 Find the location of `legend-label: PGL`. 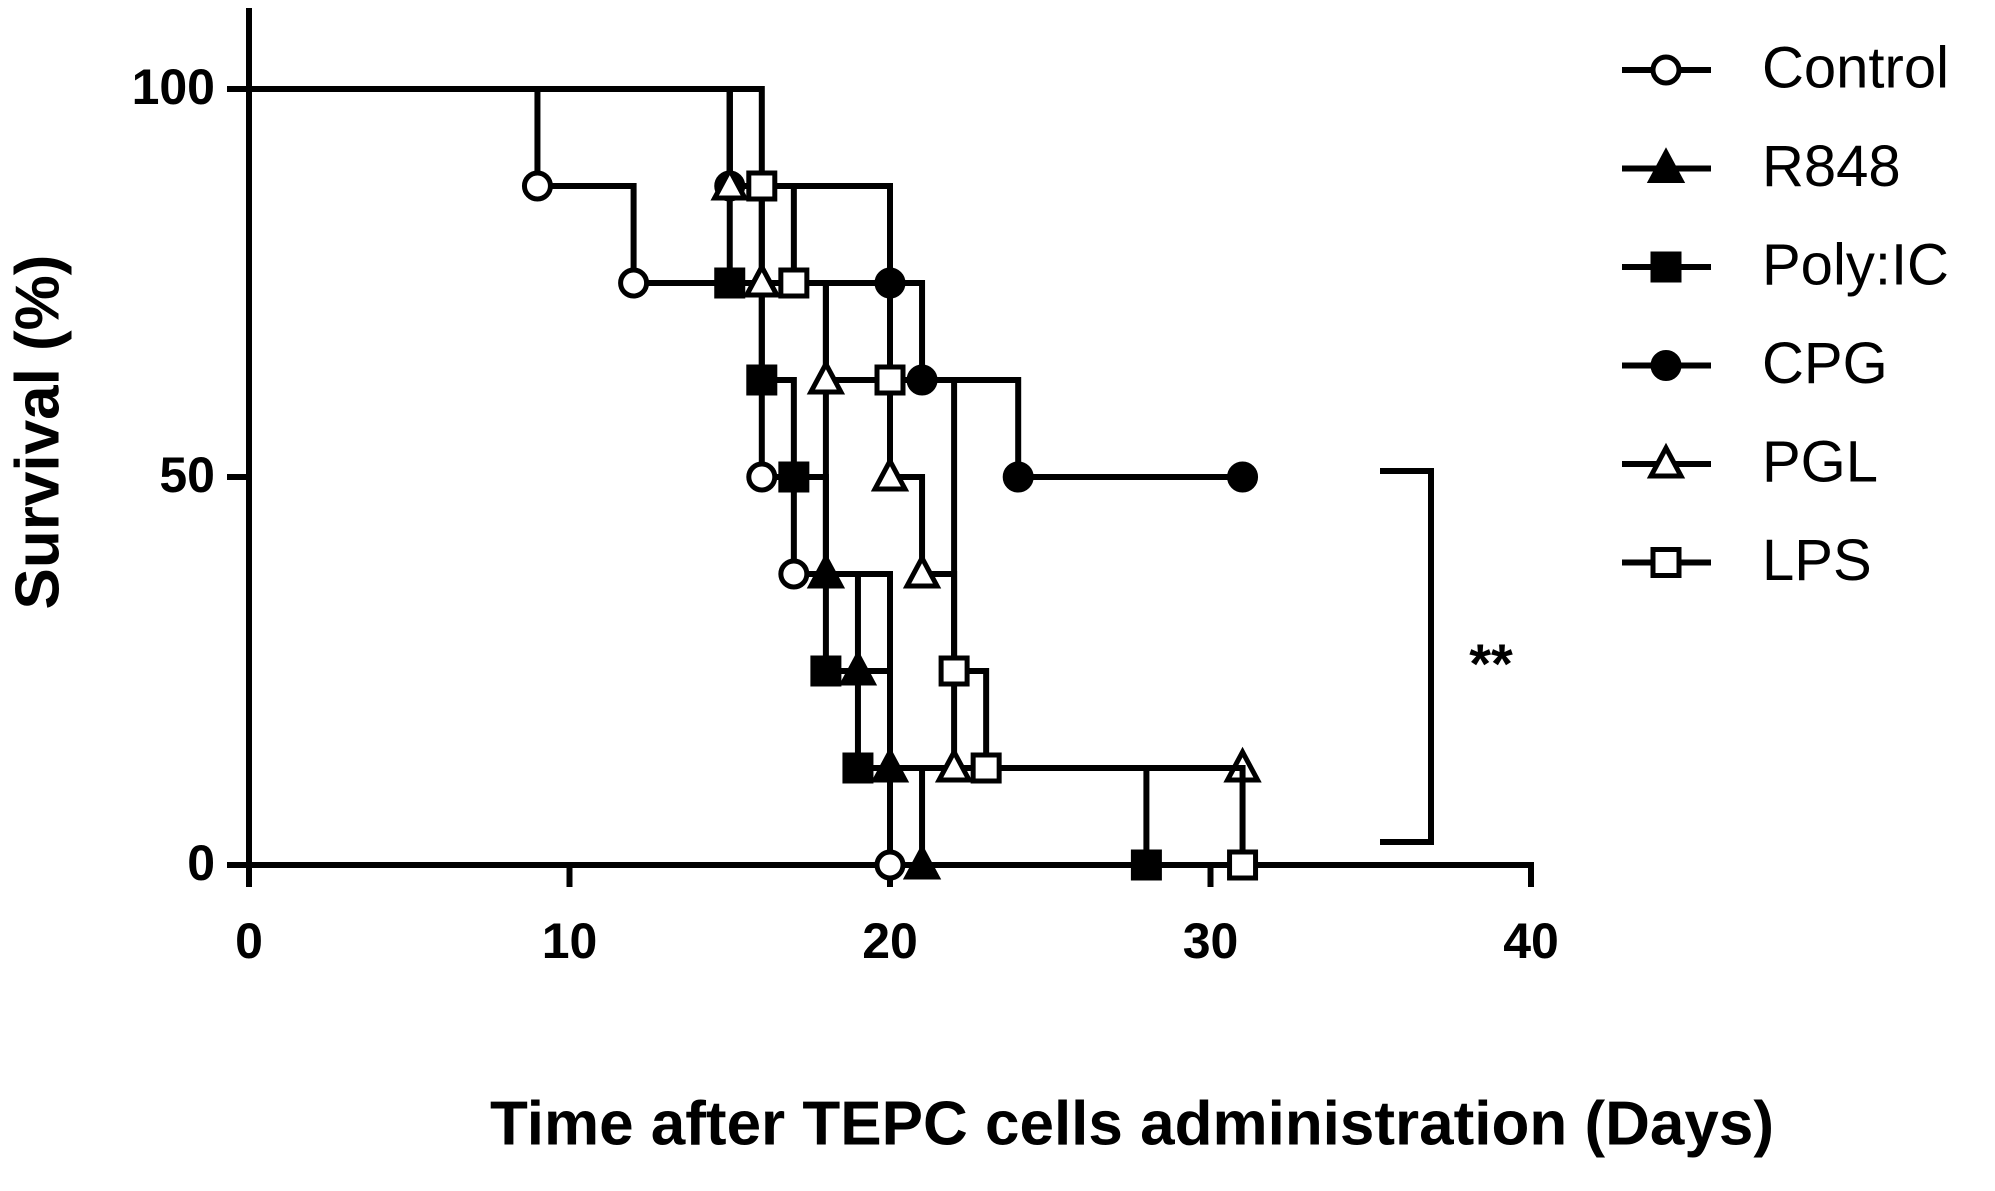

legend-label: PGL is located at coordinates (1820, 461).